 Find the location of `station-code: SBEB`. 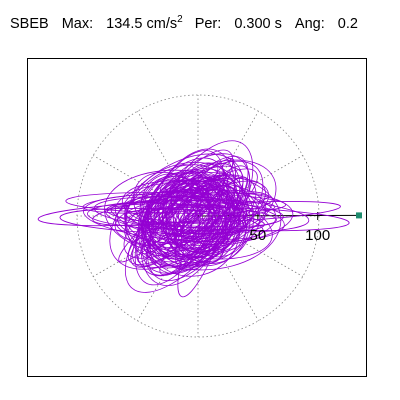

station-code: SBEB is located at coordinates (29, 24).